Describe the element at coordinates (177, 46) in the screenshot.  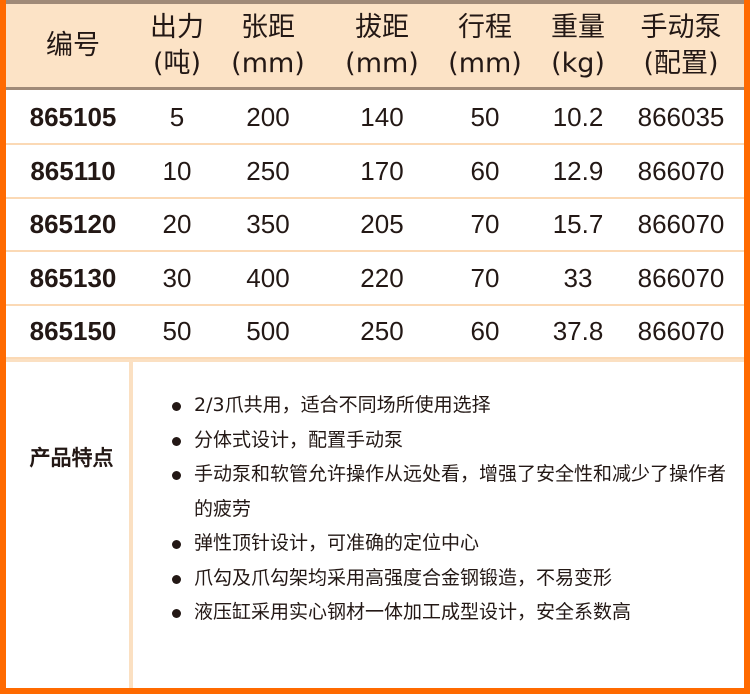
I see `header-force: 出力 (吨)` at that location.